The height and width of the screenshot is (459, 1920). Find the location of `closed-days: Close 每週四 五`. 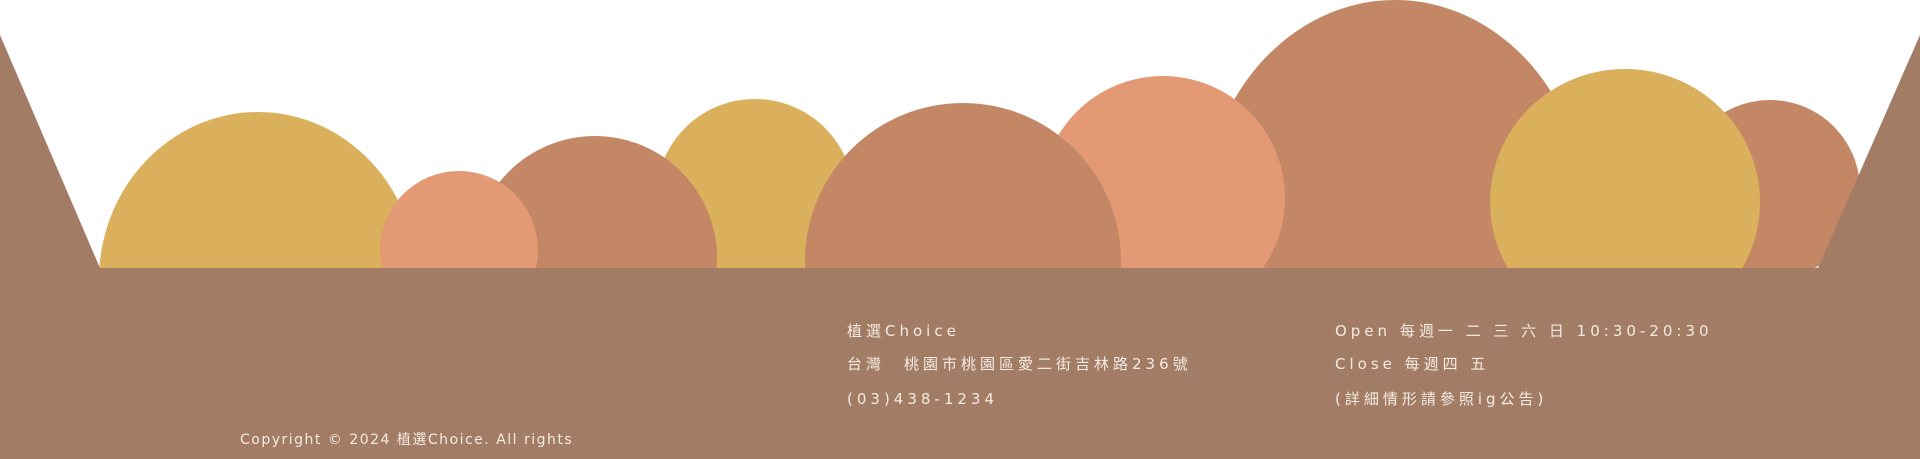

closed-days: Close 每週四 五 is located at coordinates (1412, 364).